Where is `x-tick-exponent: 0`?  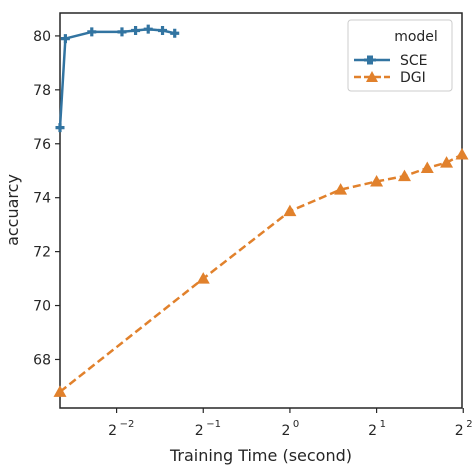
x-tick-exponent: 0 is located at coordinates (296, 424).